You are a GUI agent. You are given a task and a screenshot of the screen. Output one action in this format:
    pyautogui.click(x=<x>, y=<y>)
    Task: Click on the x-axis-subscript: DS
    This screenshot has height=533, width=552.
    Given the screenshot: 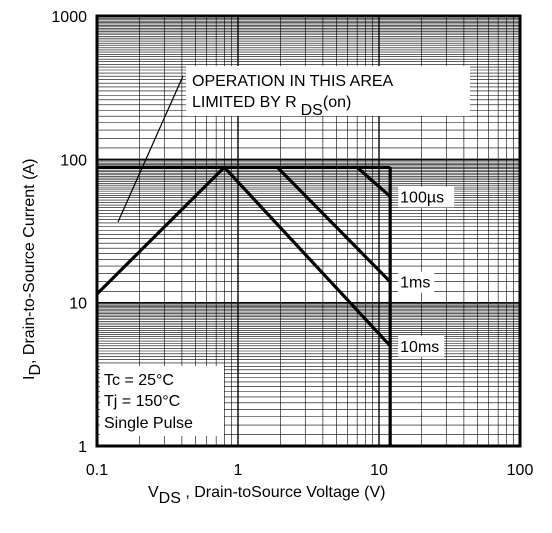 What is the action you would take?
    pyautogui.click(x=170, y=498)
    